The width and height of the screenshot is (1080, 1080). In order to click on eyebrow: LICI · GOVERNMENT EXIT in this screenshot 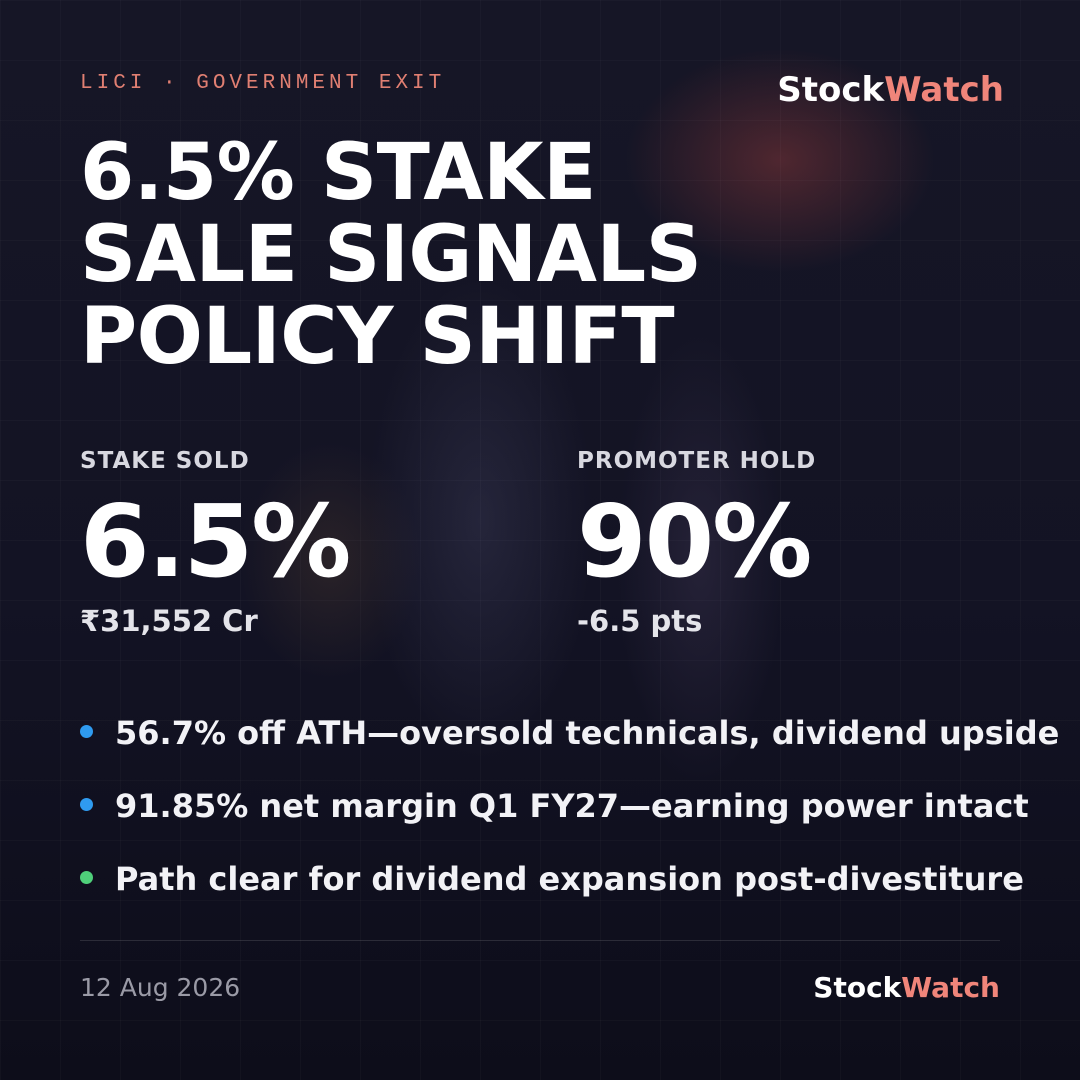, I will do `click(263, 83)`.